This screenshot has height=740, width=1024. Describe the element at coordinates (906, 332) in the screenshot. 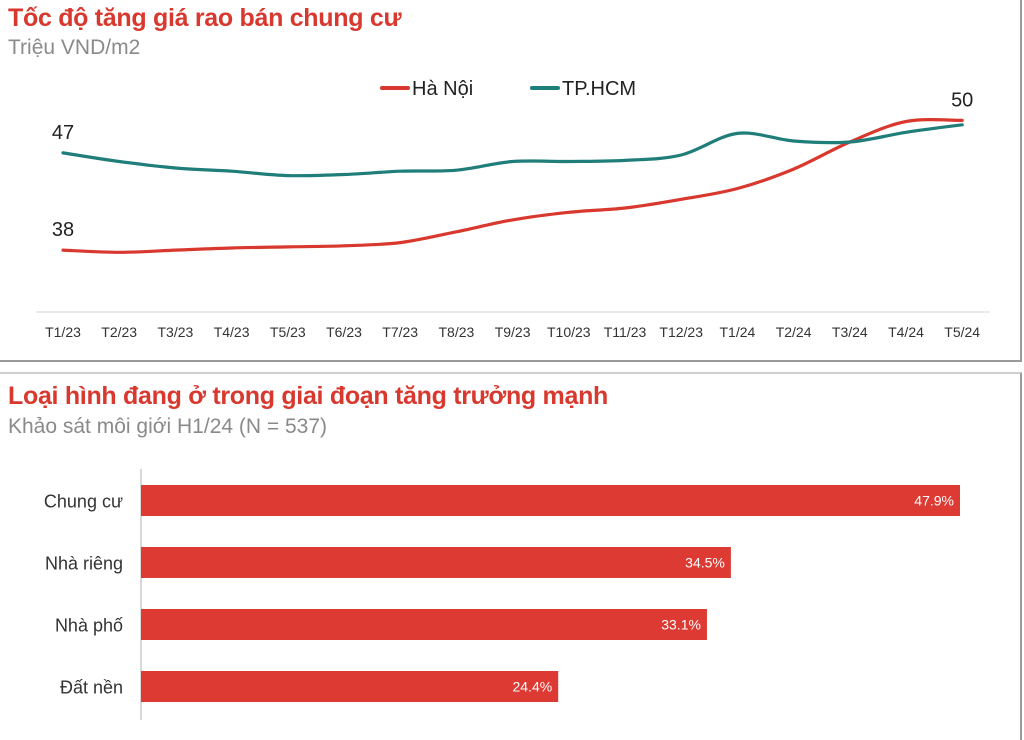

I see `x-tick-label: T4/24` at that location.